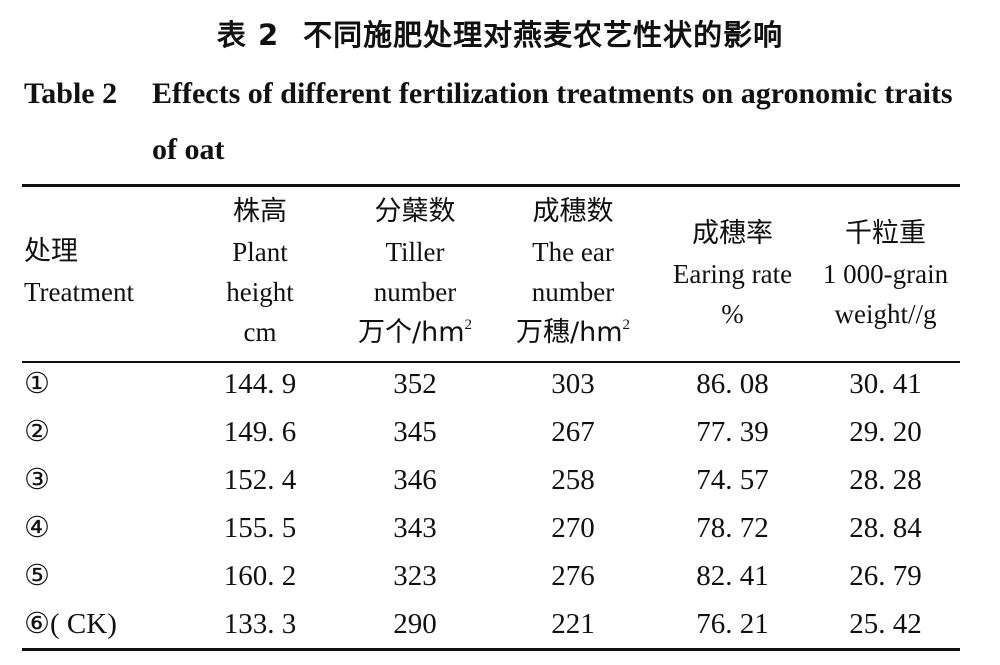 The height and width of the screenshot is (665, 1000). I want to click on header-treatment-cn: 处理, so click(51, 251).